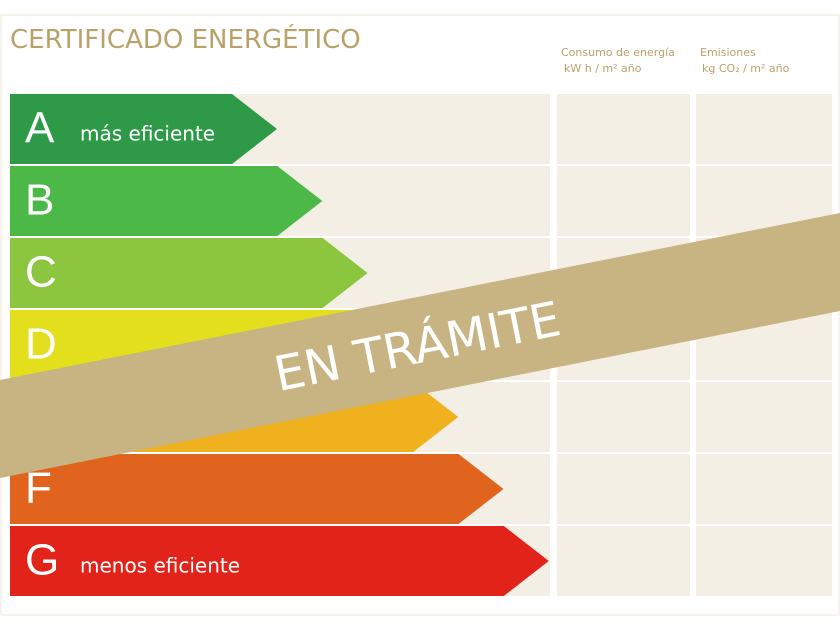 This screenshot has height=630, width=840. I want to click on rating-letter: C, so click(41, 272).